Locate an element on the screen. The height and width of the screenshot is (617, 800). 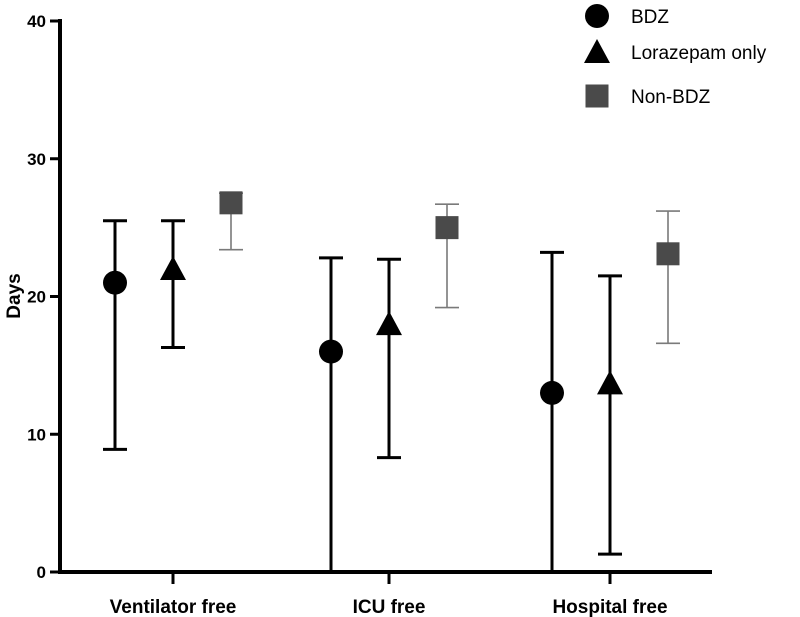
y-tick-label: 0 is located at coordinates (41, 572).